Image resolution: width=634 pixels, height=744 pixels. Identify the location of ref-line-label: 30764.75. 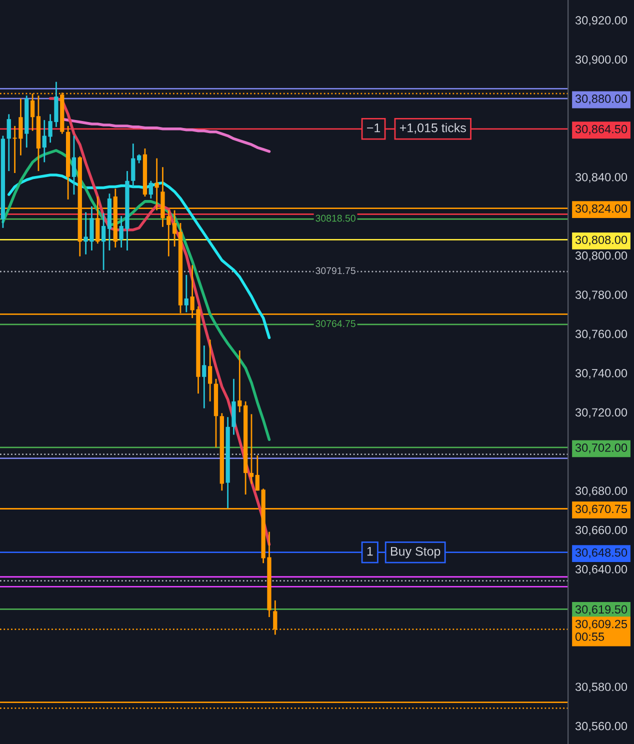
(336, 324).